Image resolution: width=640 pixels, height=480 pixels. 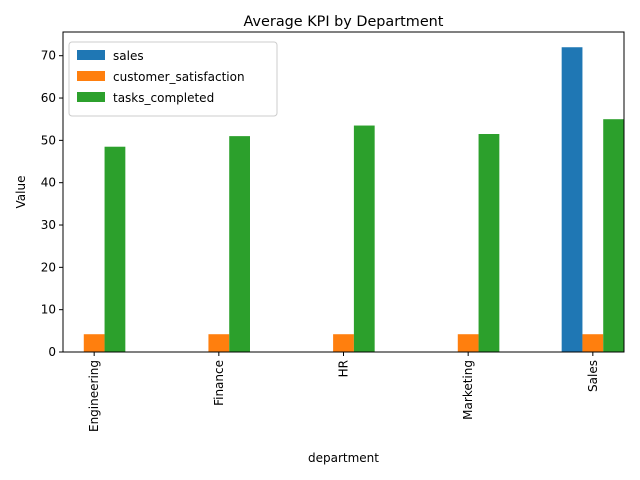 I want to click on legend-label-tasks-completed: tasks_completed, so click(x=163, y=98).